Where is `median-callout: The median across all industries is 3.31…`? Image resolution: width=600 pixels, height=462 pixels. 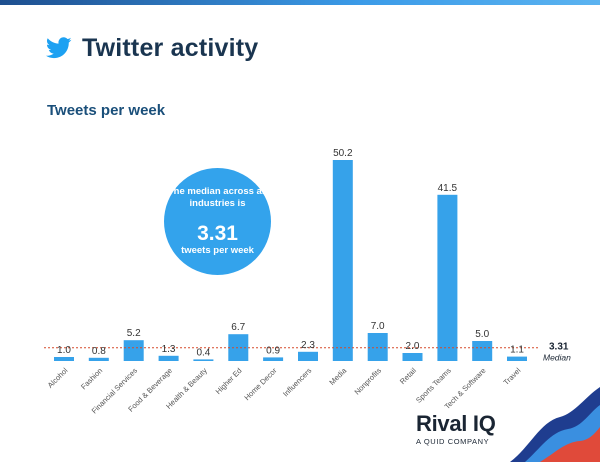 median-callout: The median across all industries is 3.31… is located at coordinates (217, 221).